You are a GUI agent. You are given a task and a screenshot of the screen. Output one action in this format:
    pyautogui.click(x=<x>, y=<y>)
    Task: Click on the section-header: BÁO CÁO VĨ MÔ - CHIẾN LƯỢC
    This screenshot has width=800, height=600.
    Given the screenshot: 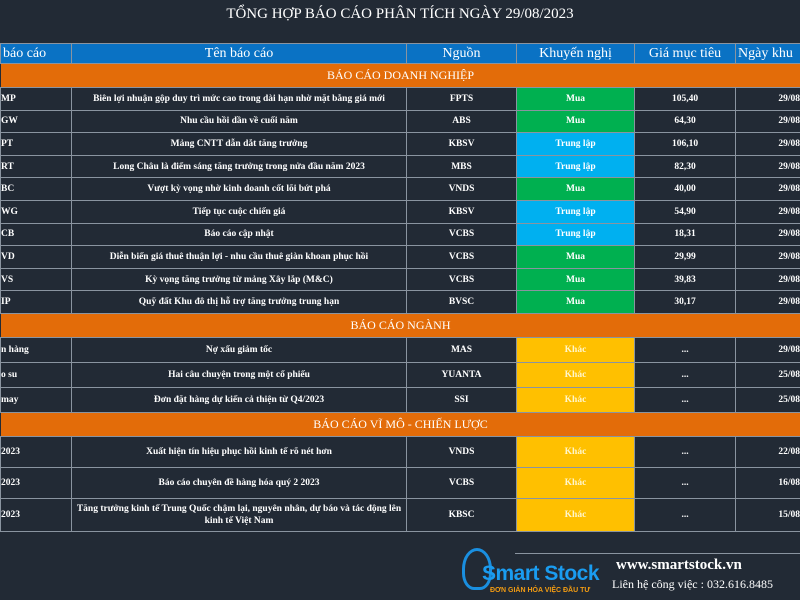 What is the action you would take?
    pyautogui.click(x=400, y=424)
    